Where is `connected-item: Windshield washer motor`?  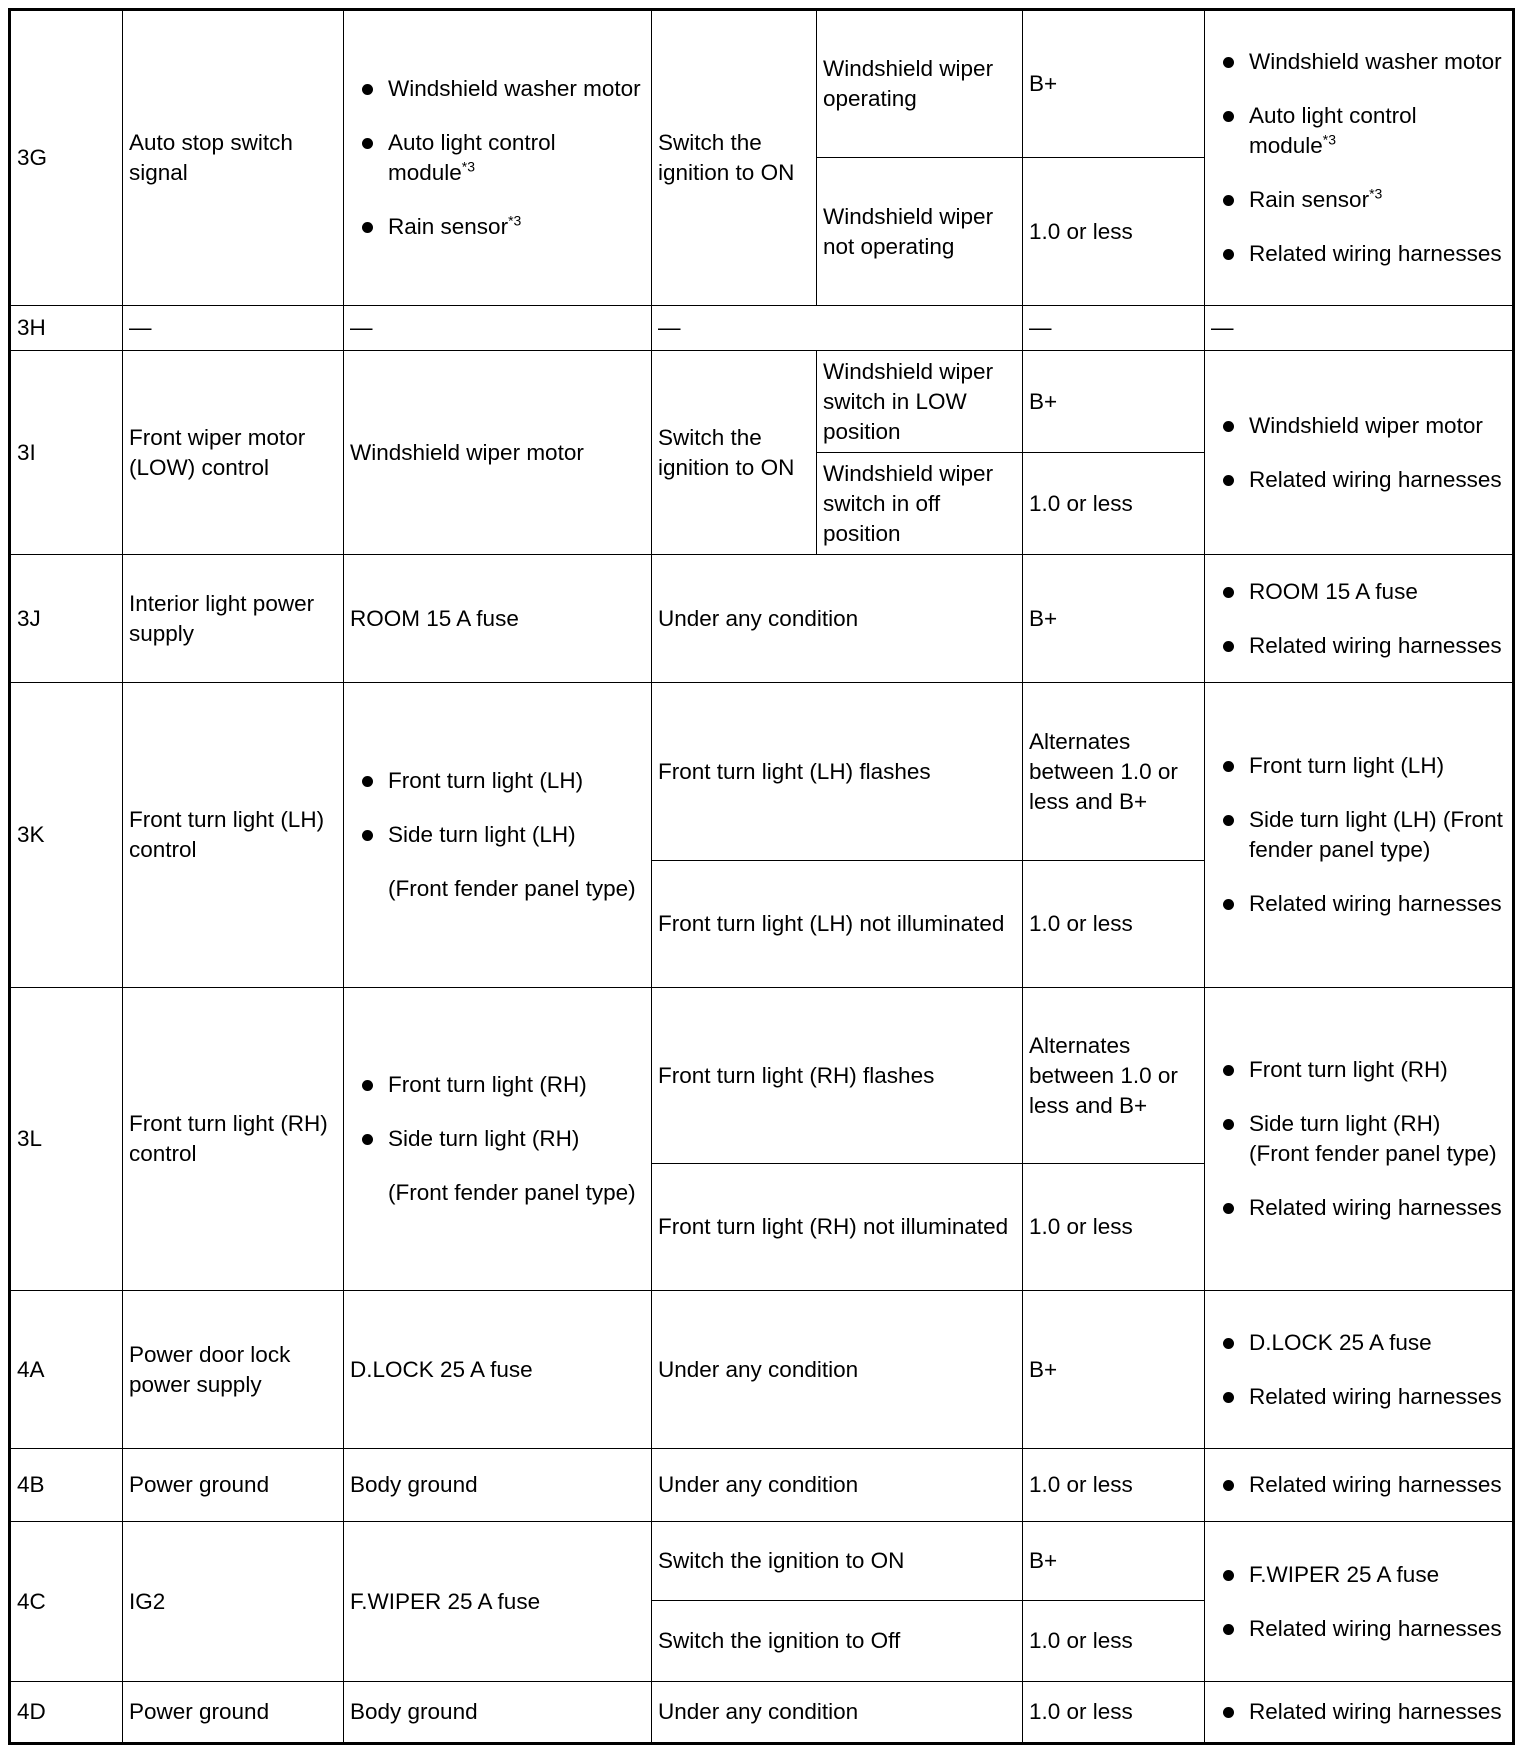 connected-item: Windshield washer motor is located at coordinates (503, 89).